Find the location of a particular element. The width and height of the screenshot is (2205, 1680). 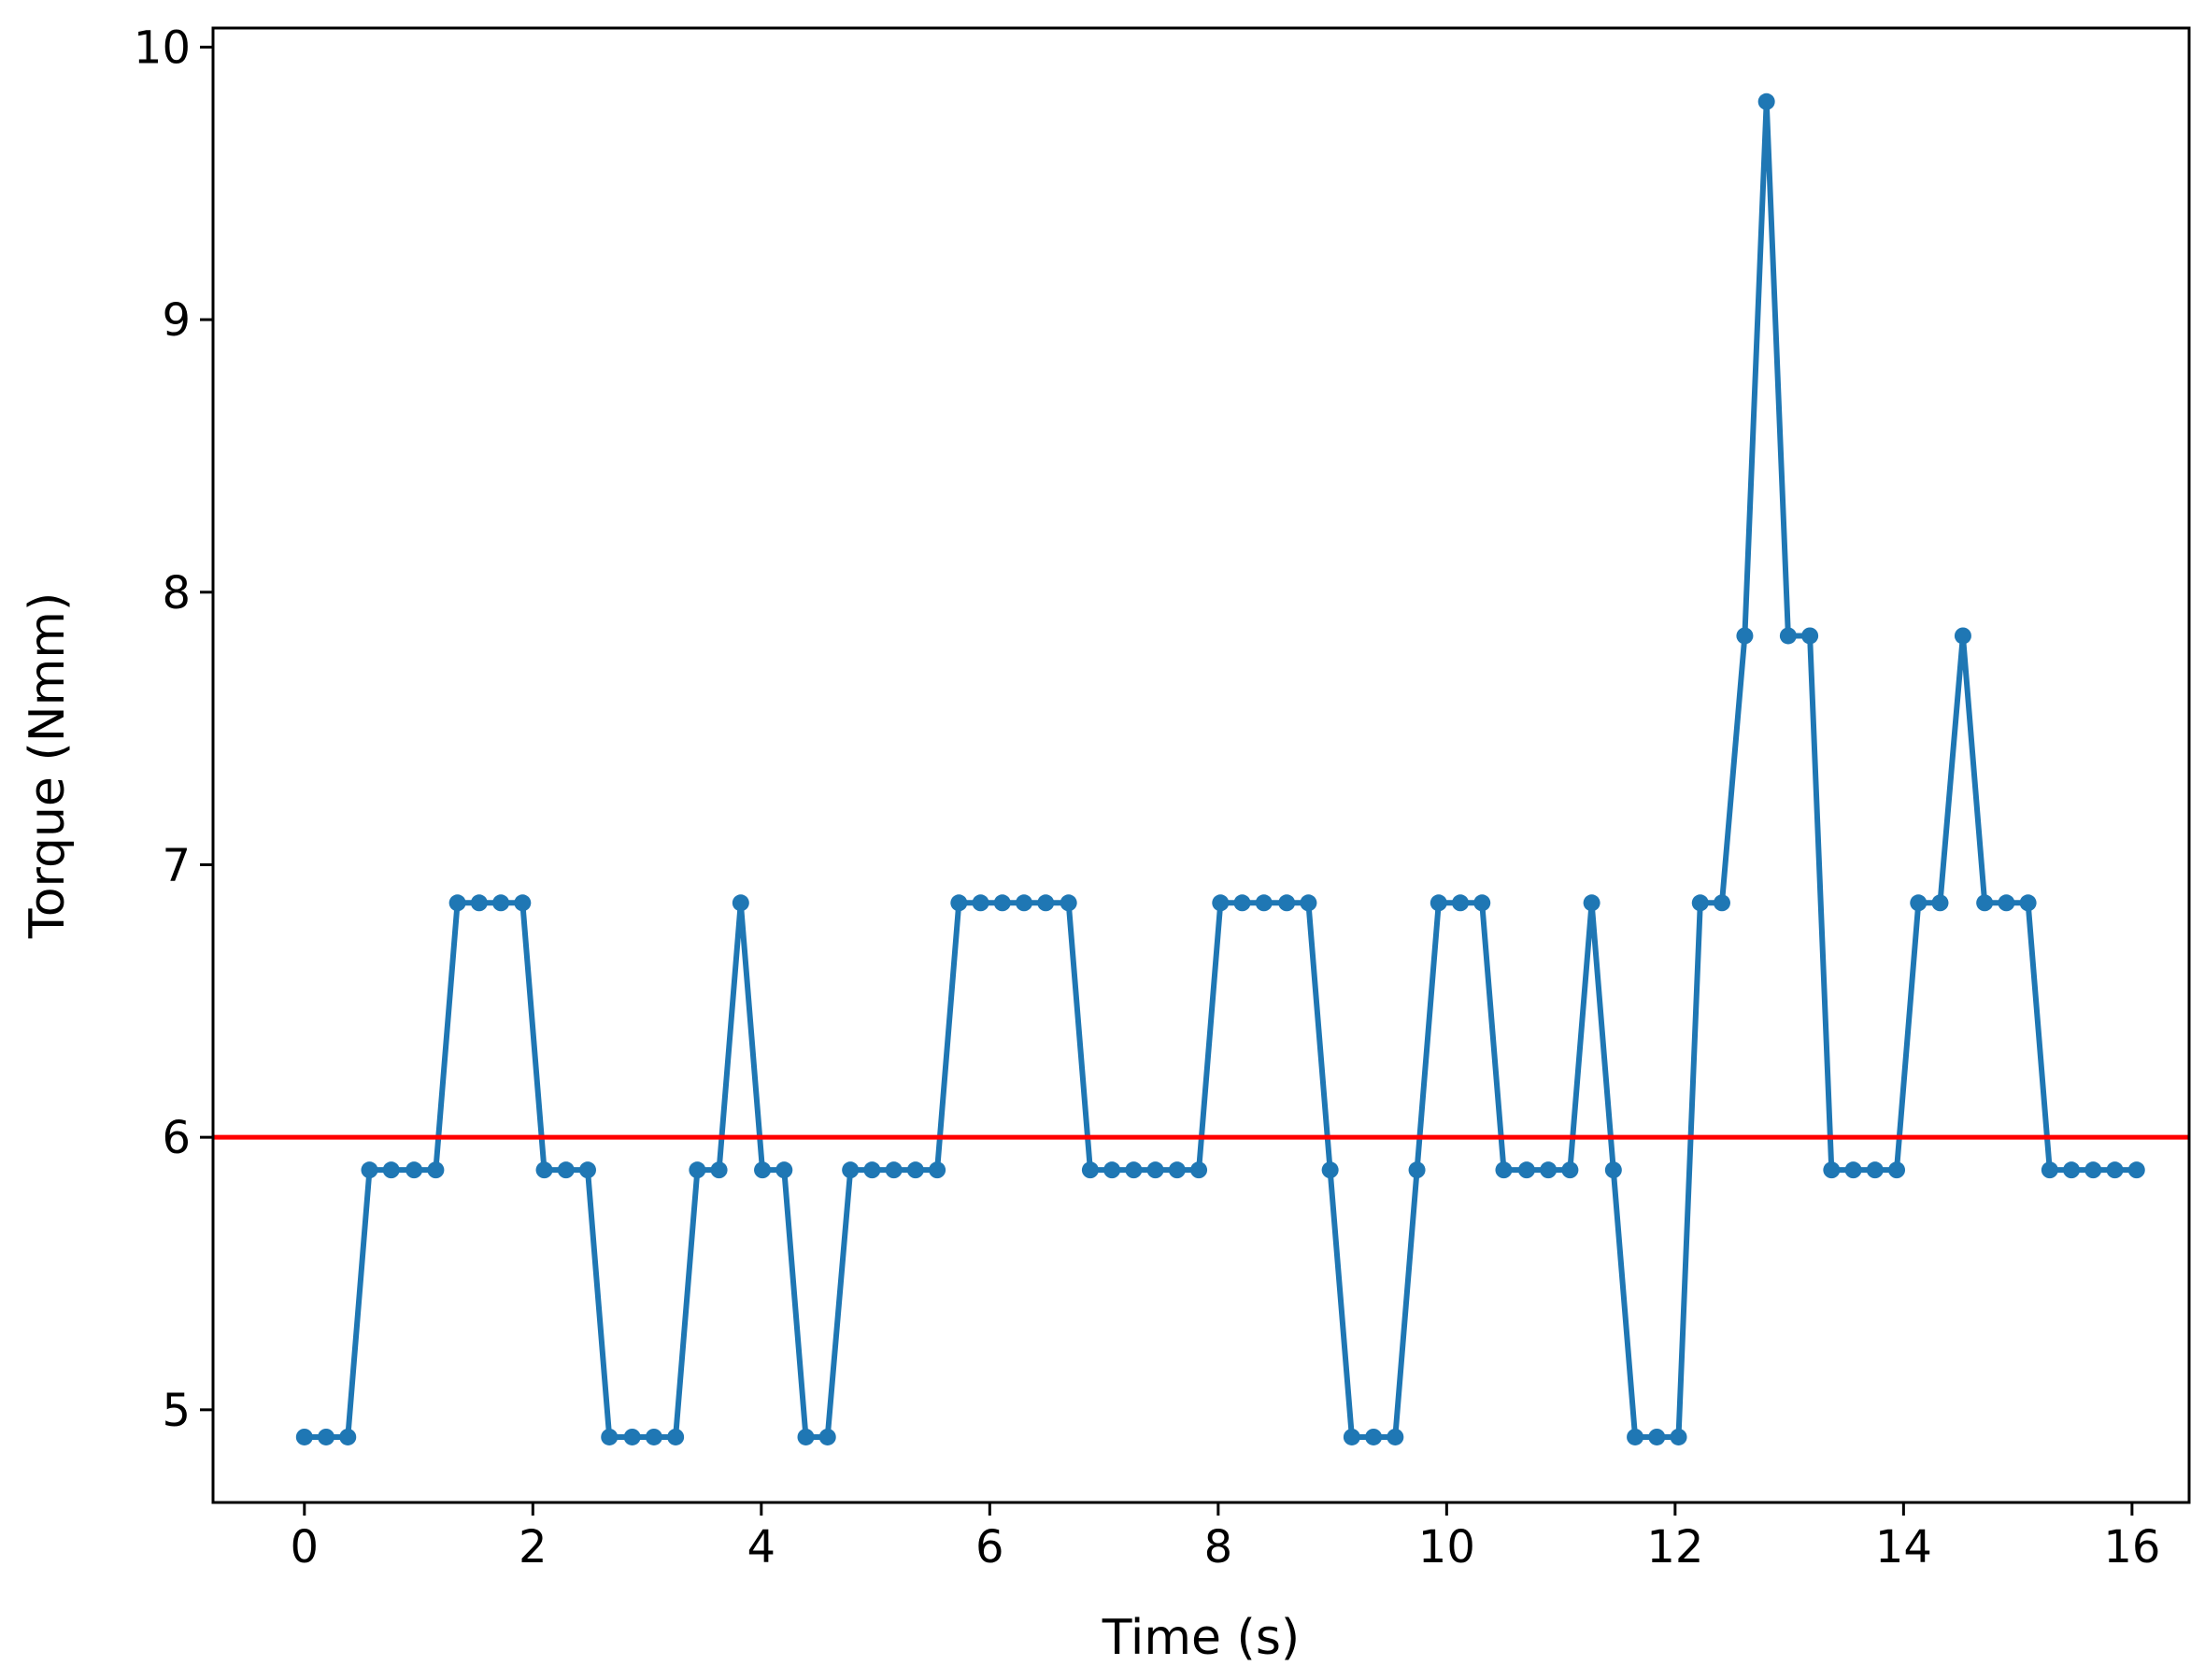

y-tick-label: 8 is located at coordinates (176, 593).